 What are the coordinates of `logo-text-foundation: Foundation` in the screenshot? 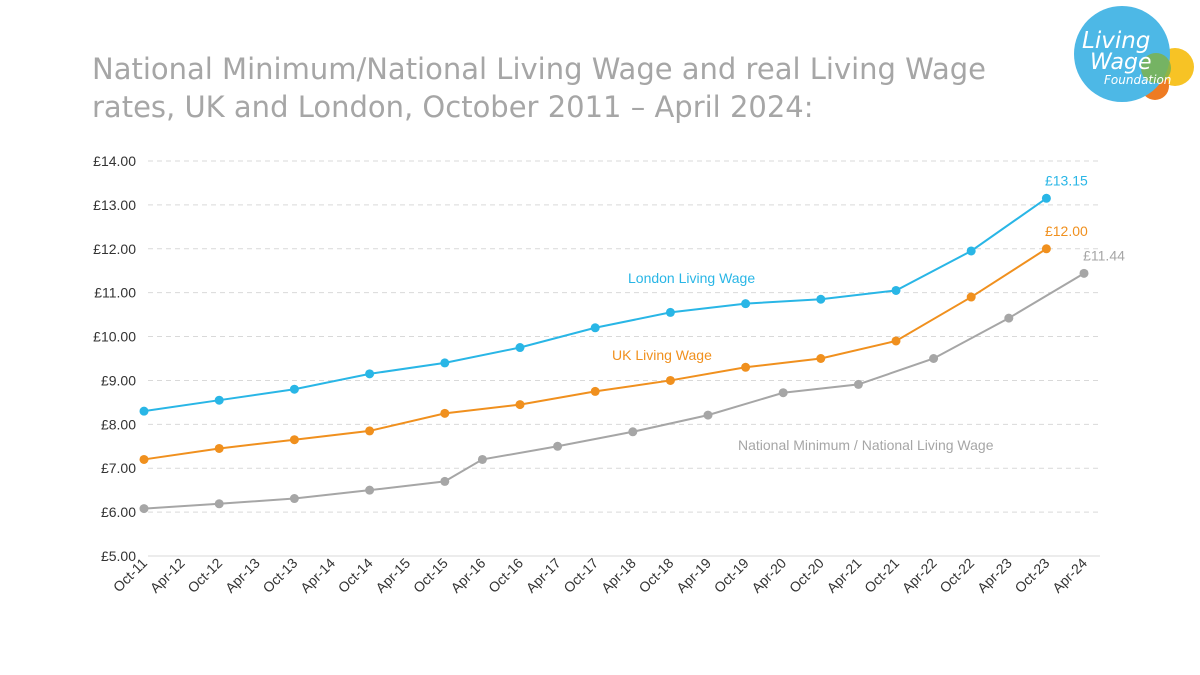 It's located at (1137, 80).